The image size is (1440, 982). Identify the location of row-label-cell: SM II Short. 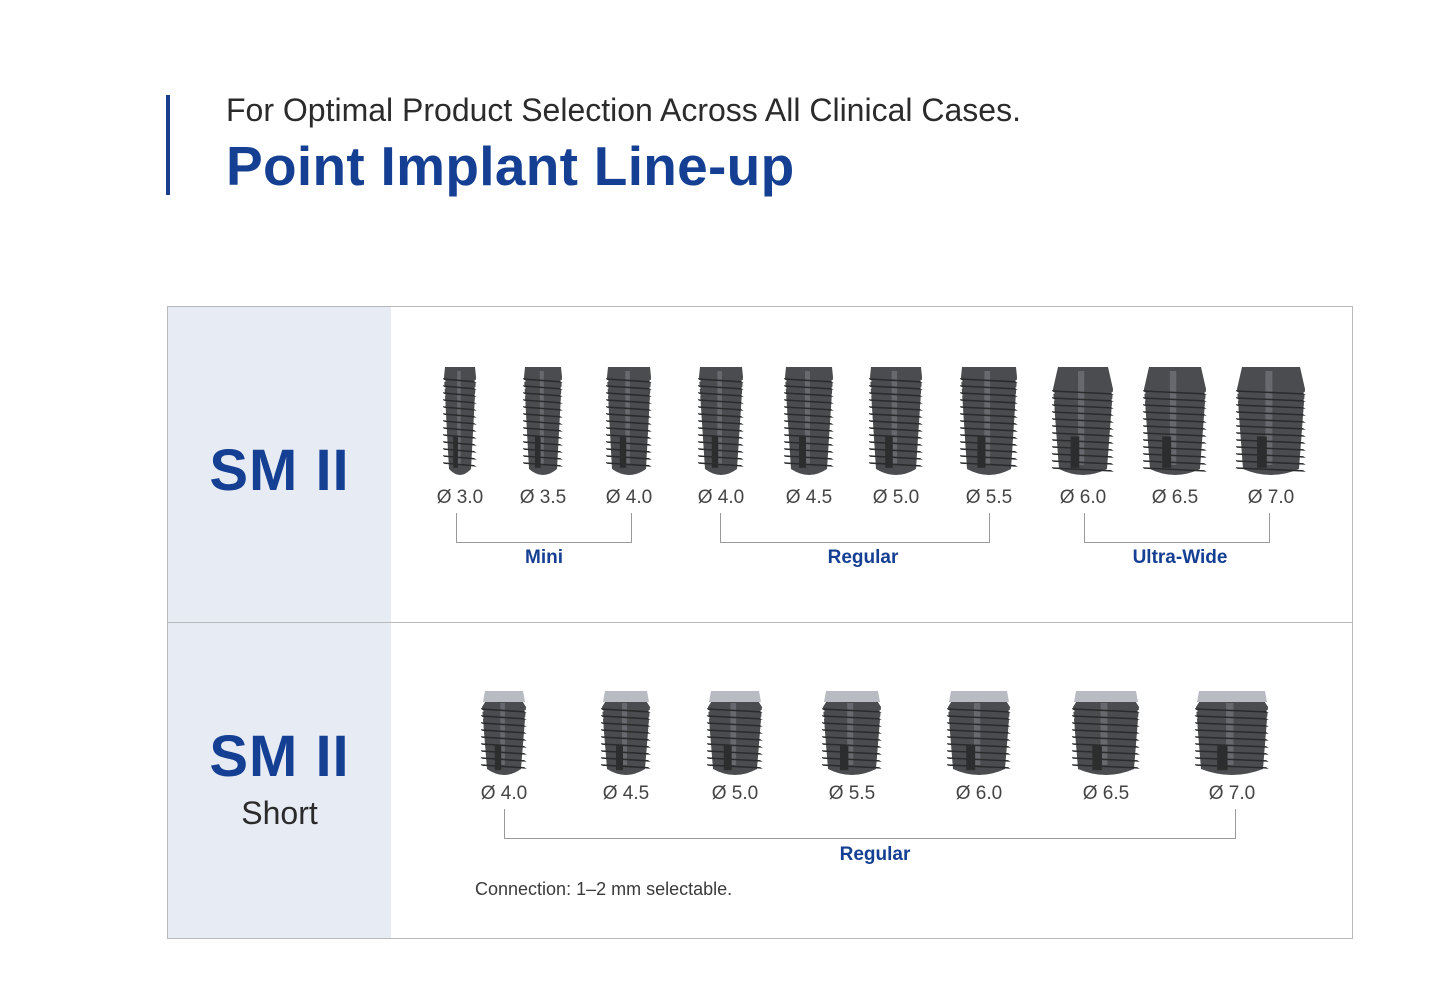
(279, 780).